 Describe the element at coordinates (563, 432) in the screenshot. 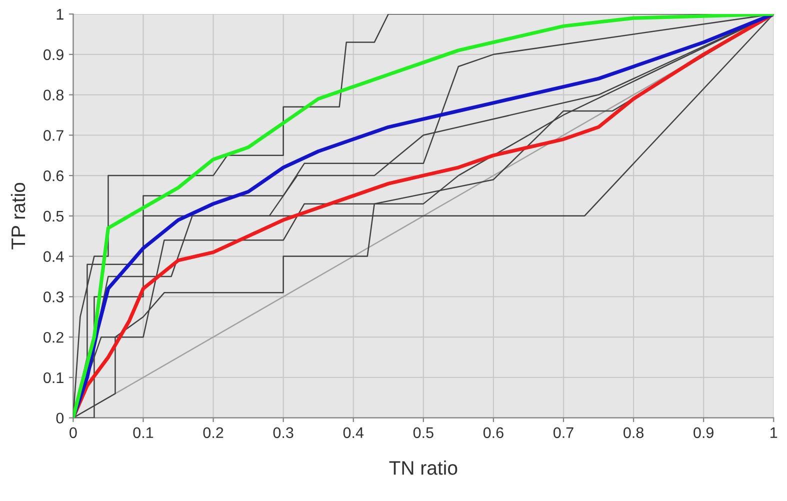

I see `x-tick-label: 0.7` at that location.